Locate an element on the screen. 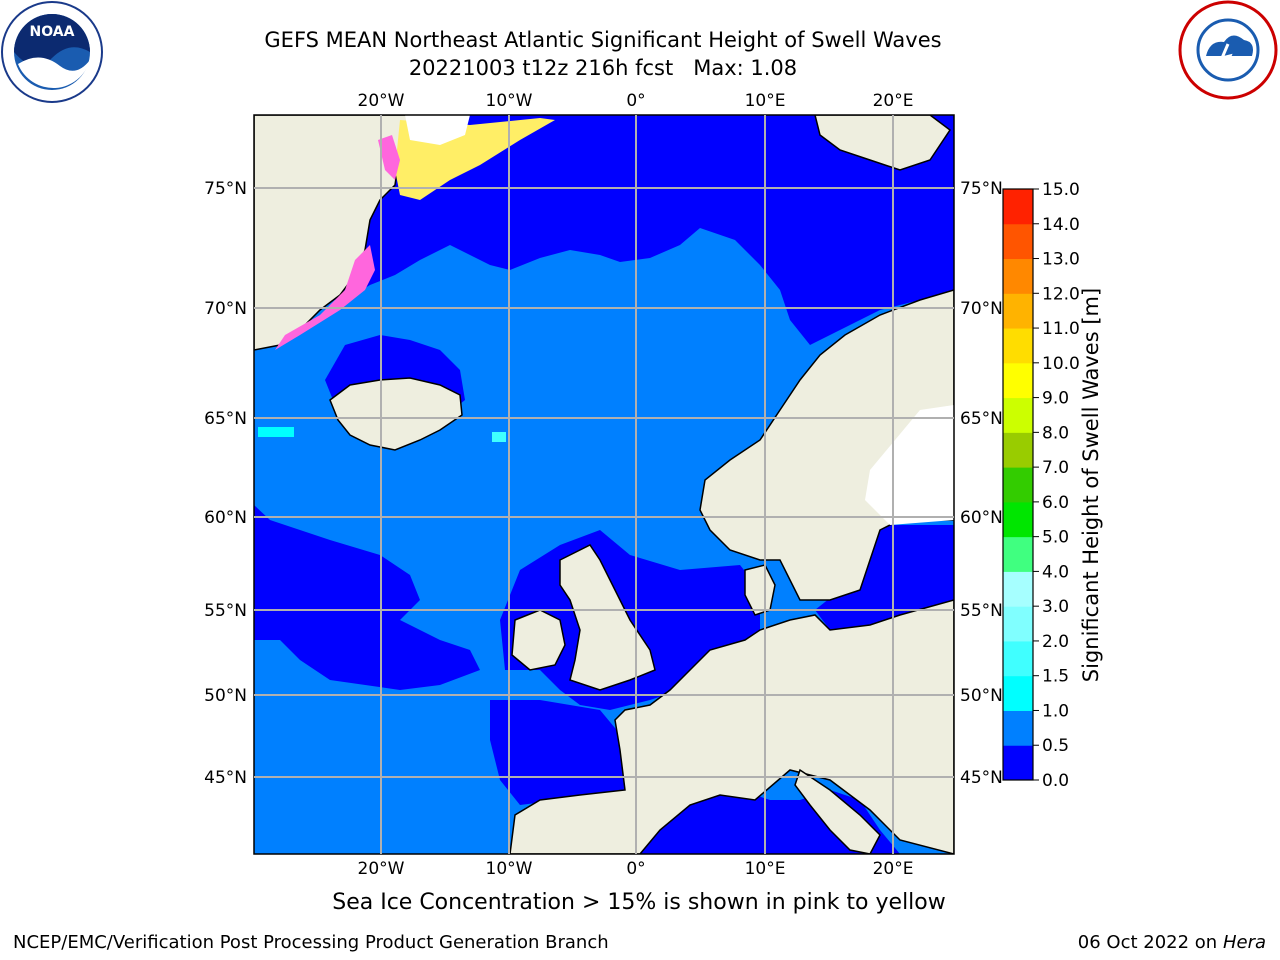 The height and width of the screenshot is (960, 1280). footer-machine: Hera is located at coordinates (1244, 942).